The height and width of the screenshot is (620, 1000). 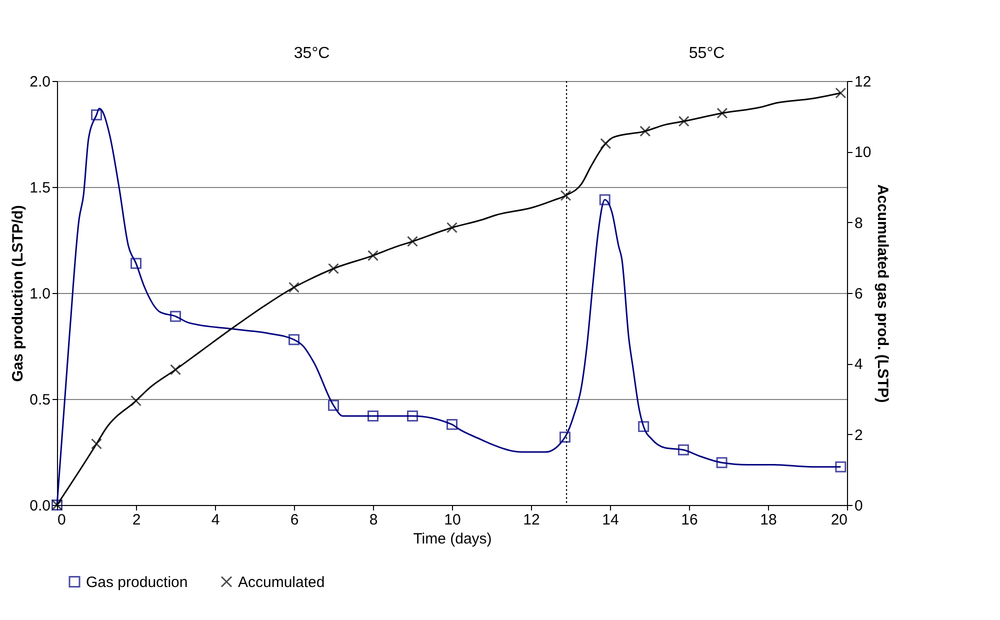 What do you see at coordinates (136, 520) in the screenshot?
I see `x-tick-label: 2` at bounding box center [136, 520].